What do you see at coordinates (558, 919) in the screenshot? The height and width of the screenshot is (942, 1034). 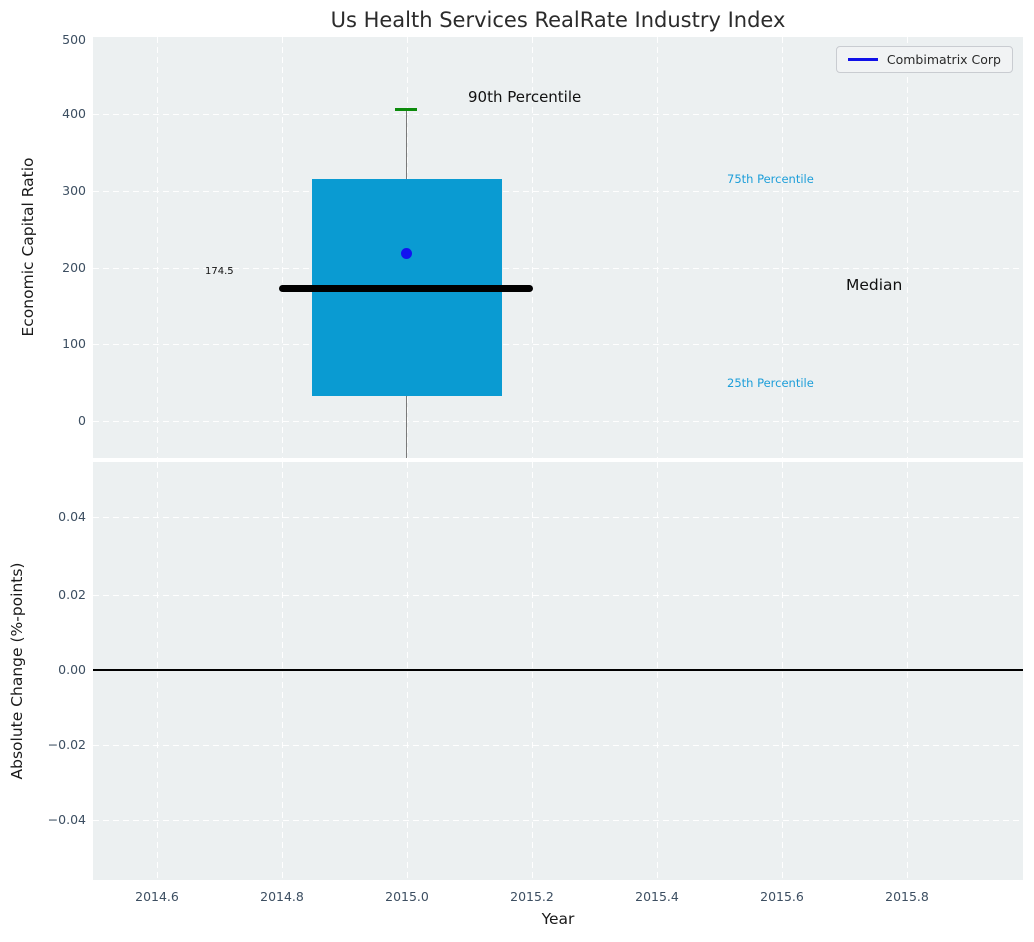 I see `x-axis-label: Year` at bounding box center [558, 919].